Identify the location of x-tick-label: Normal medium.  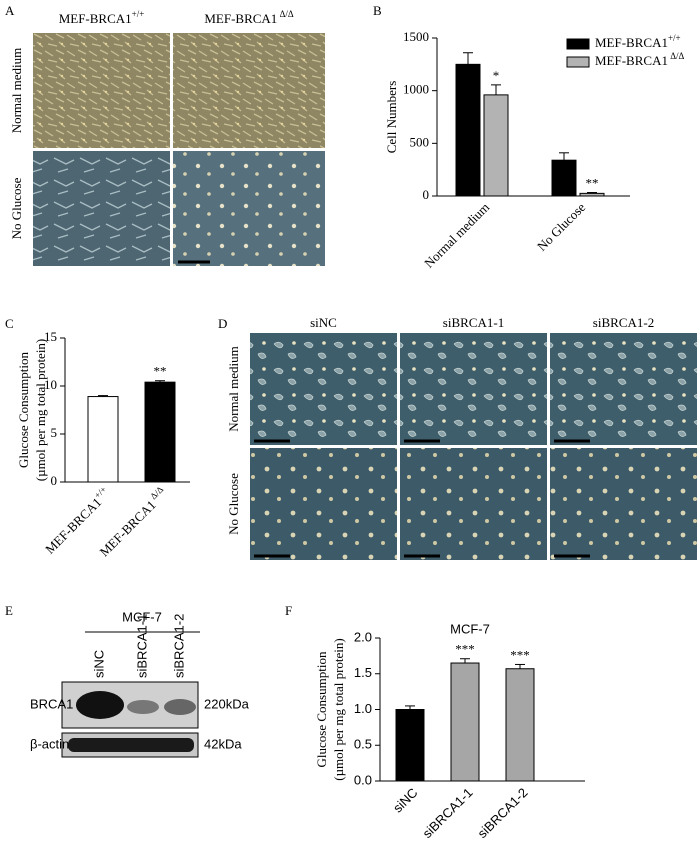
(456, 235).